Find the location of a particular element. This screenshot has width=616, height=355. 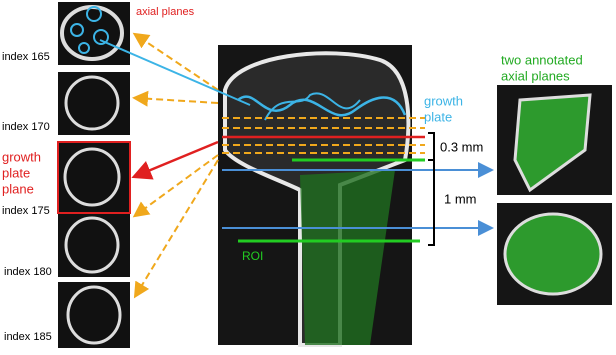

growth-plate-label: plate is located at coordinates (438, 116).